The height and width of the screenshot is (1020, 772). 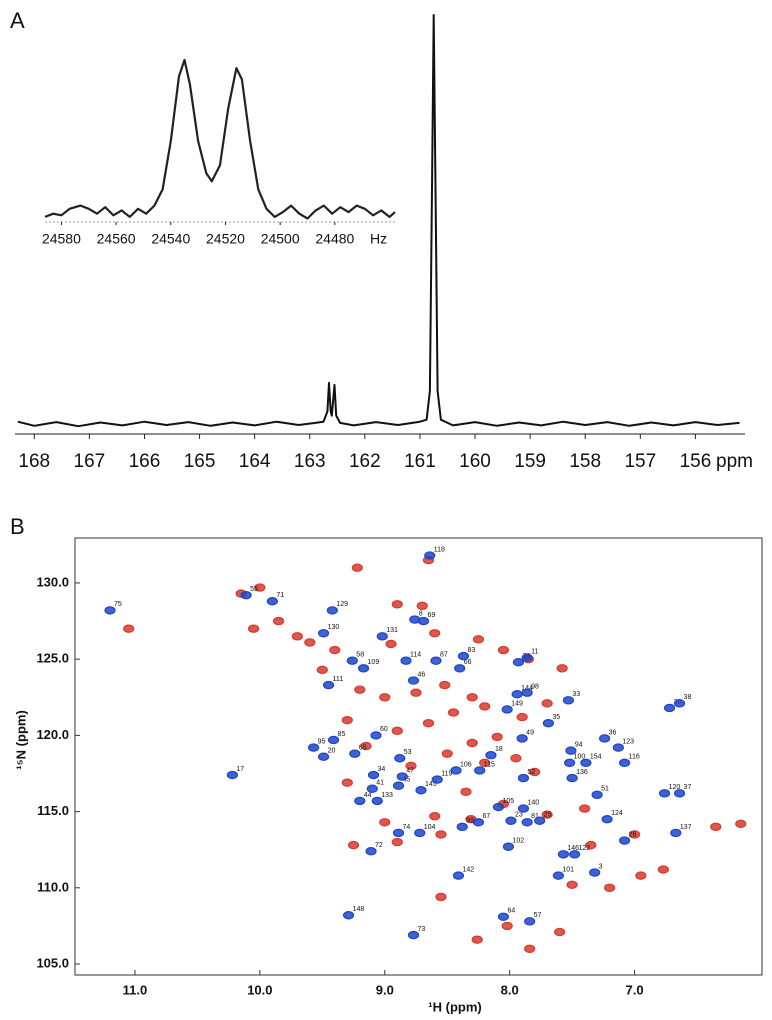 What do you see at coordinates (220, 139) in the screenshot?
I see `spectrum-line` at bounding box center [220, 139].